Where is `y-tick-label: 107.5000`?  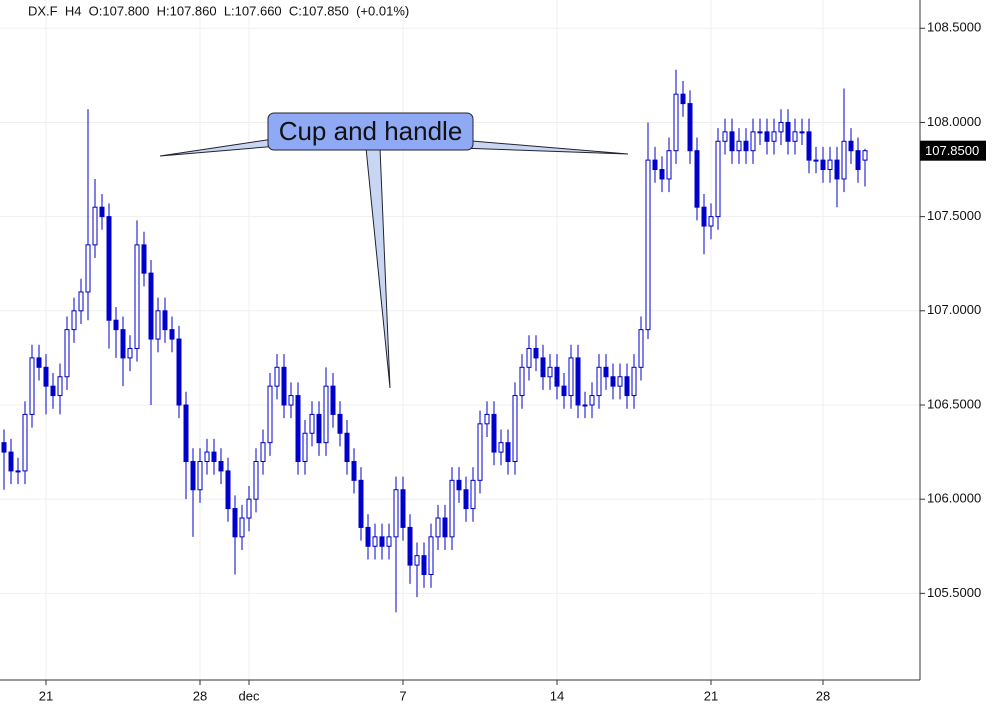 y-tick-label: 107.5000 is located at coordinates (954, 215).